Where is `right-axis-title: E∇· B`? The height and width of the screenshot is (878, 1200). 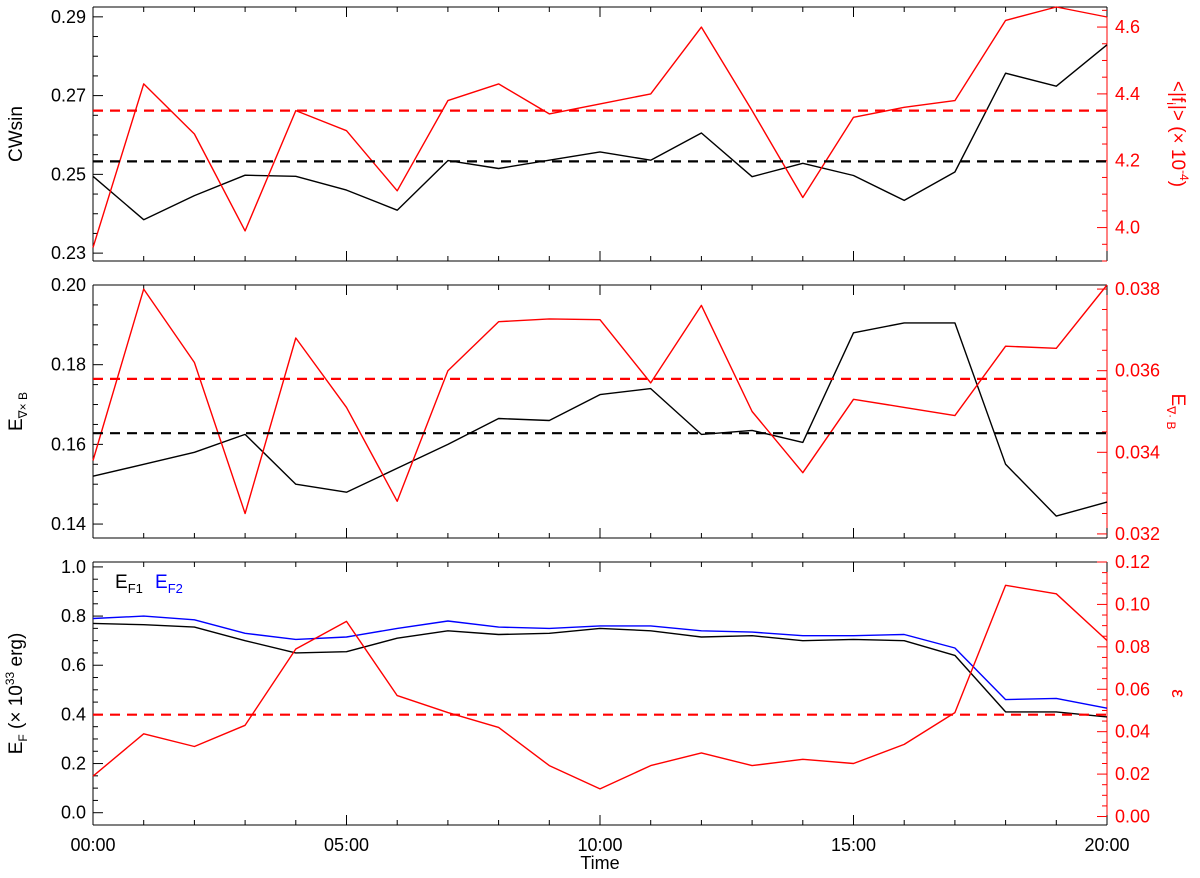 right-axis-title: E∇· B is located at coordinates (1176, 411).